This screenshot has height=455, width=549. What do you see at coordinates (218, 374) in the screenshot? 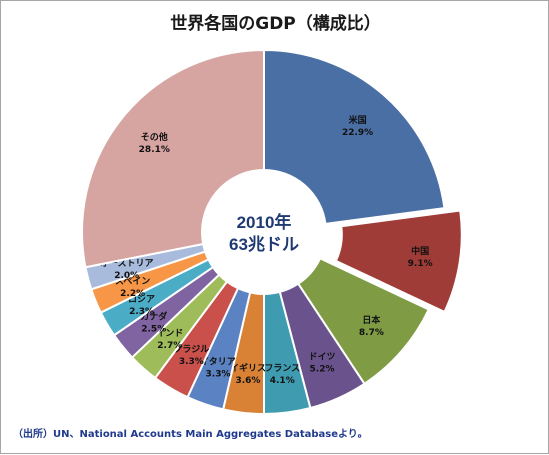
I see `slice-value-label-6: 3.3%` at bounding box center [218, 374].